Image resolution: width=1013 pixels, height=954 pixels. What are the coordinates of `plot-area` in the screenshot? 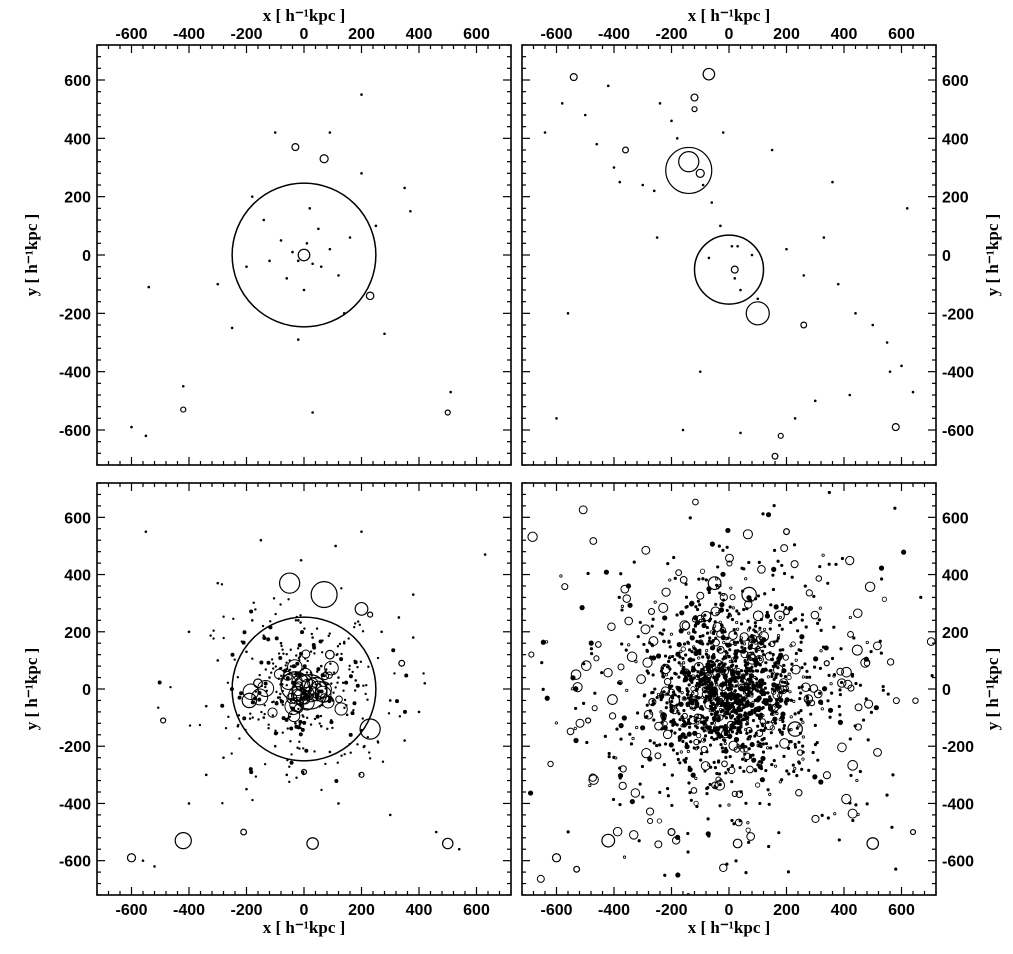 It's located at (291, 265).